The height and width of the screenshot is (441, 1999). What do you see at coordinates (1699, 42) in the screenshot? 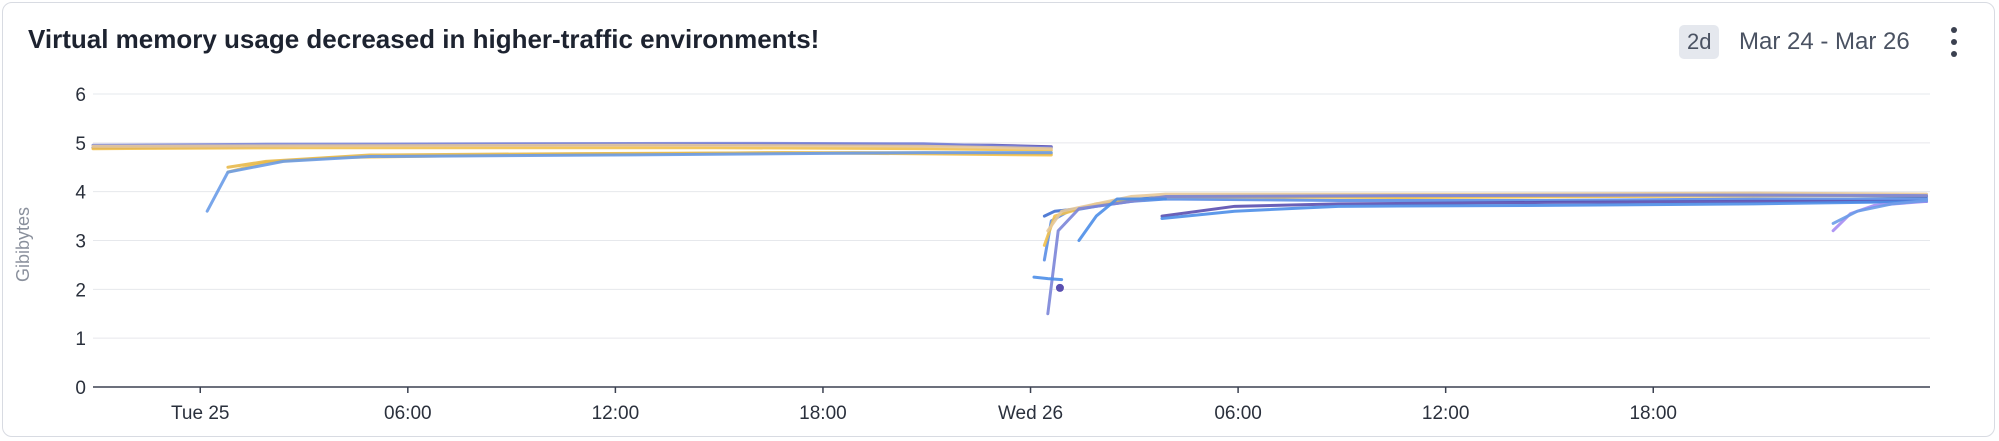
I see `time-range-badge: 2d` at bounding box center [1699, 42].